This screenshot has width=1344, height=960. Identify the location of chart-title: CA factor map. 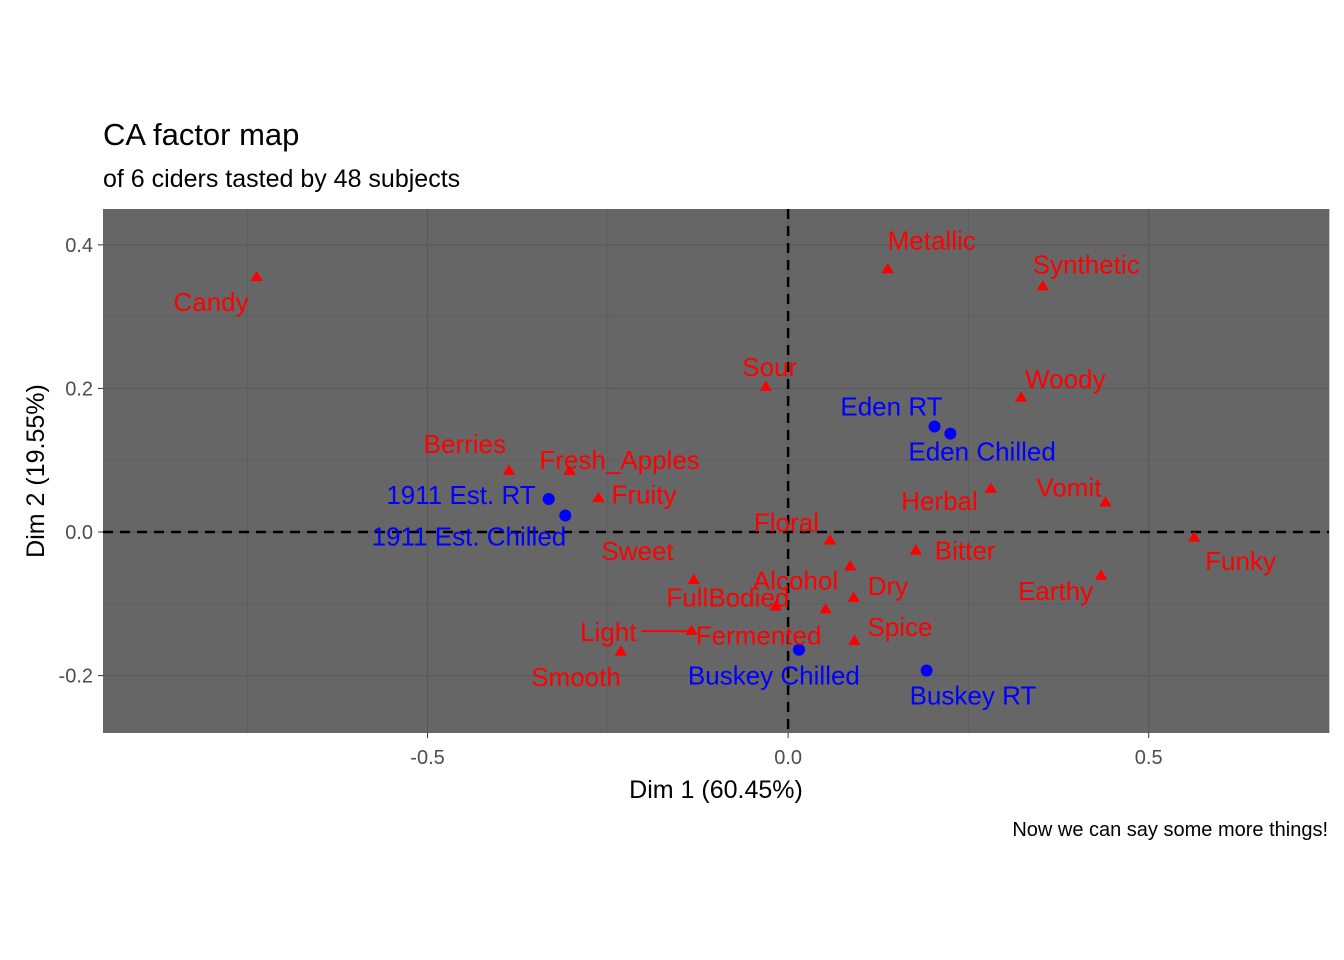
(201, 134).